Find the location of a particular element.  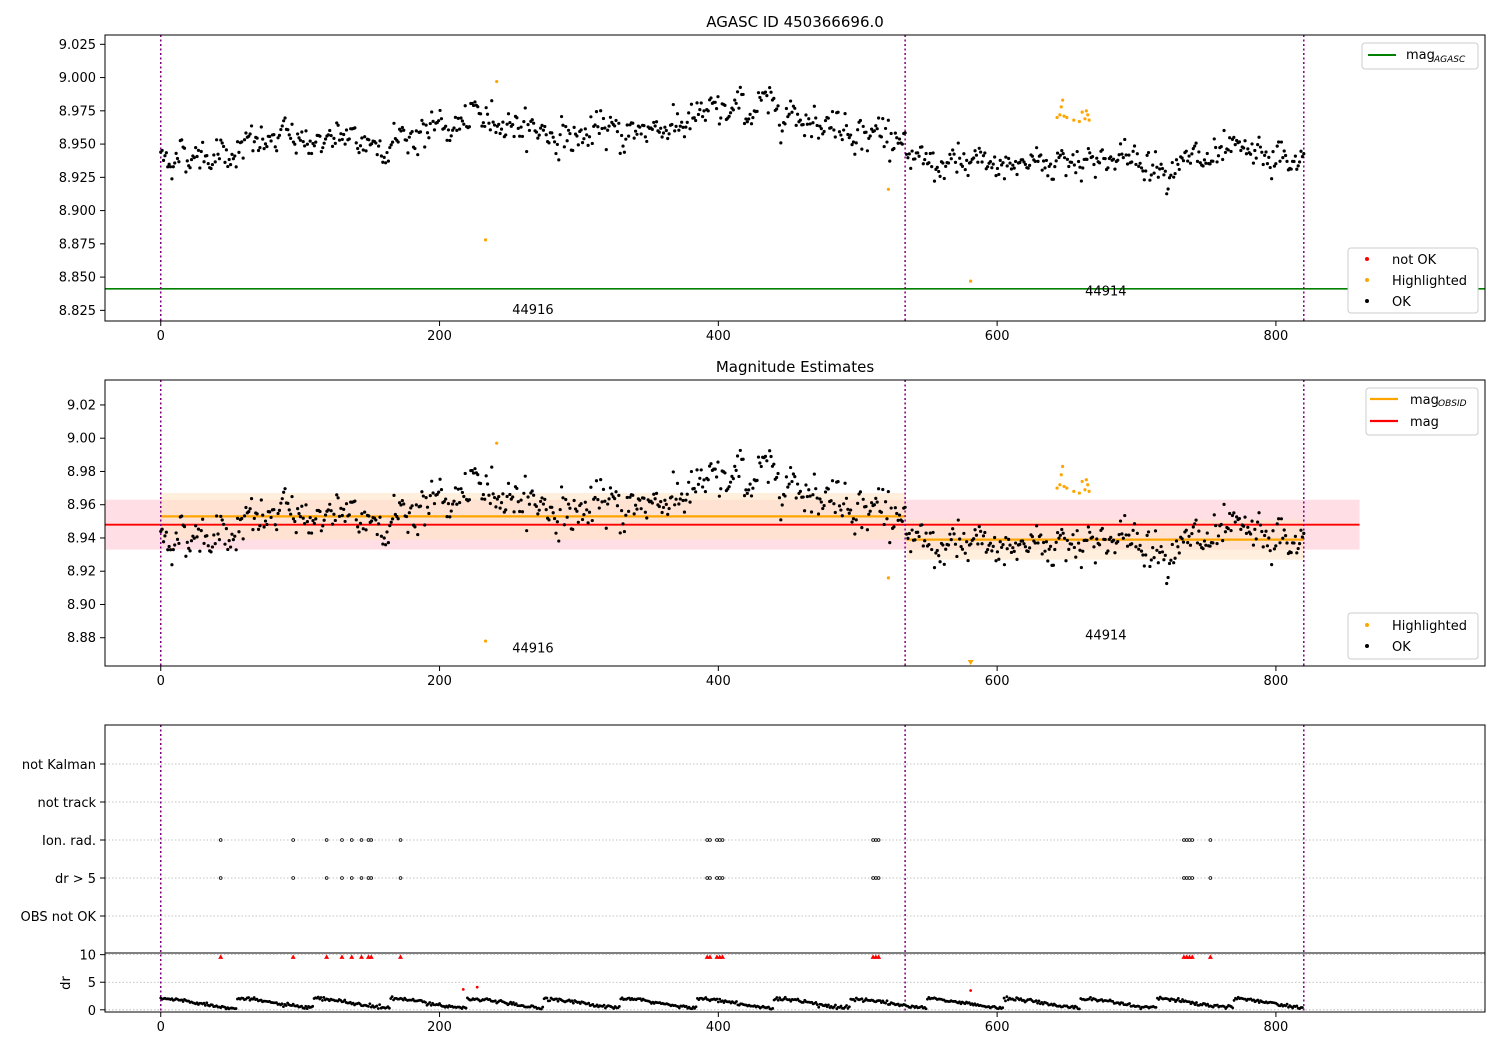

estimates-highlighted-point is located at coordinates (1074, 491).